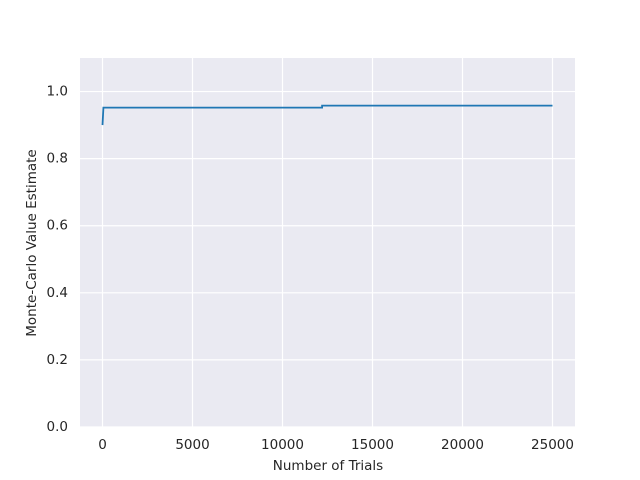 This screenshot has width=640, height=480. What do you see at coordinates (102, 445) in the screenshot?
I see `x-tick-label: 0` at bounding box center [102, 445].